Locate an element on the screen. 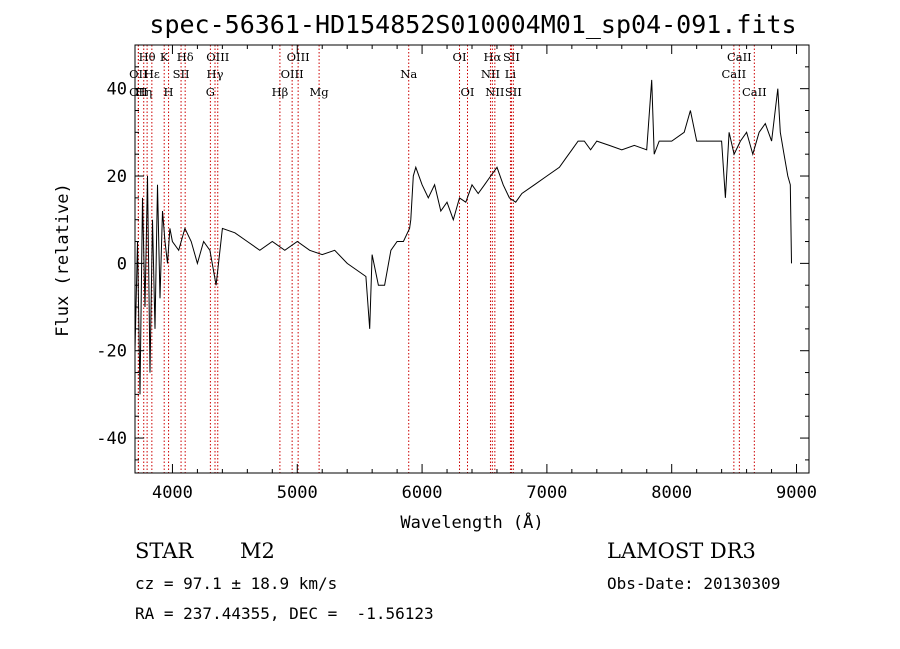 This screenshot has height=649, width=900. y-axis-label: Flux (relative) is located at coordinates (63, 260).